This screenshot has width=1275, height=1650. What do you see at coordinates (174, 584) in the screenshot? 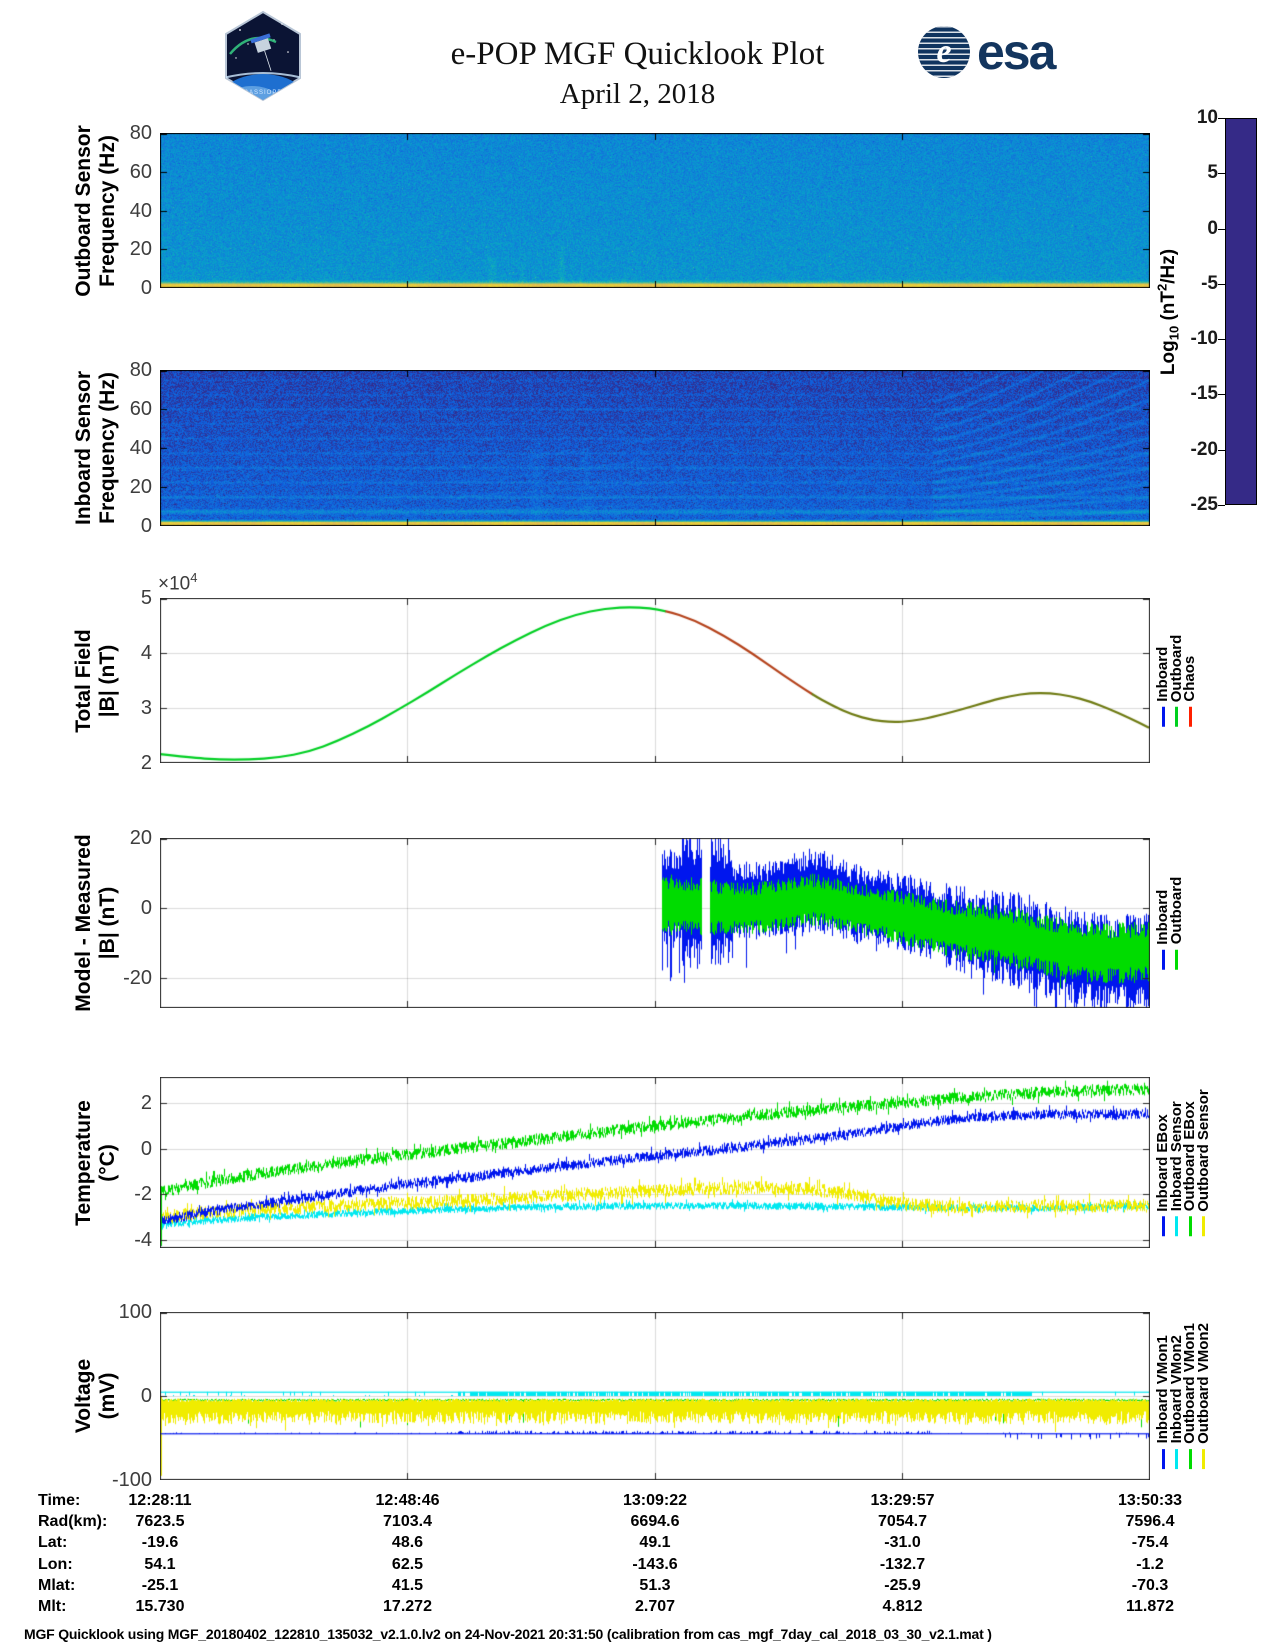
I see `multiplier-base: ×10` at bounding box center [174, 584].